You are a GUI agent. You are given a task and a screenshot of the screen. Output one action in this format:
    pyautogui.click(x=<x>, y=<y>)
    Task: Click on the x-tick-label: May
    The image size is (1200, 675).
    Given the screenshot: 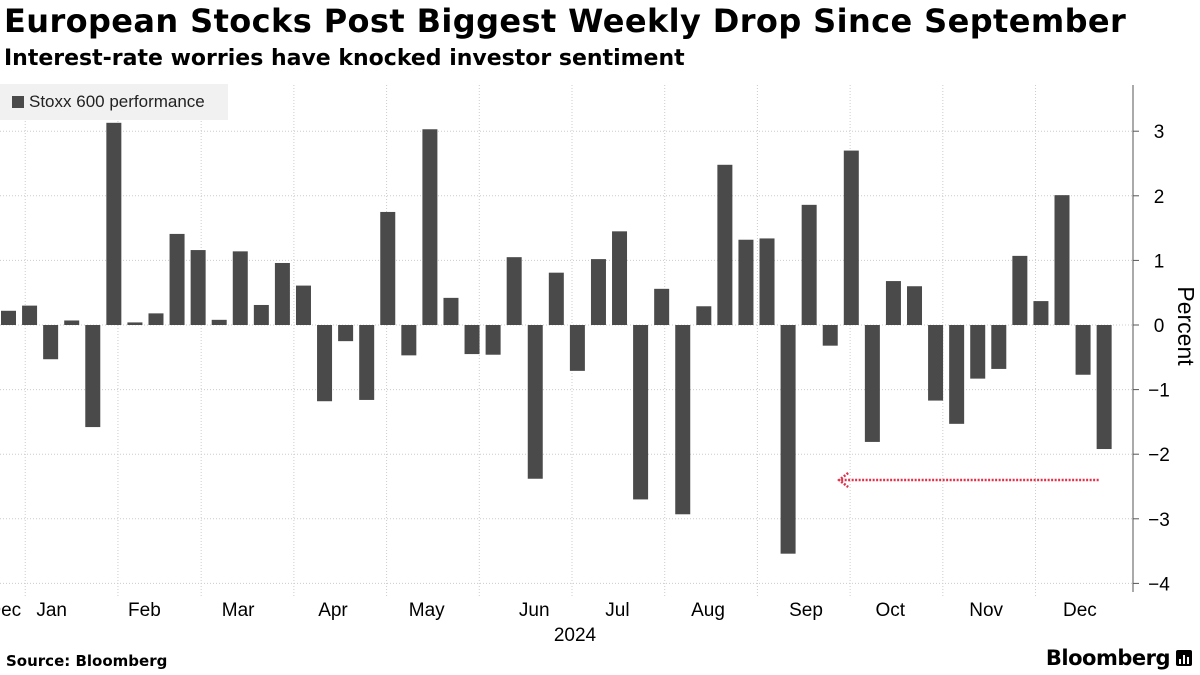 What is the action you would take?
    pyautogui.click(x=427, y=610)
    